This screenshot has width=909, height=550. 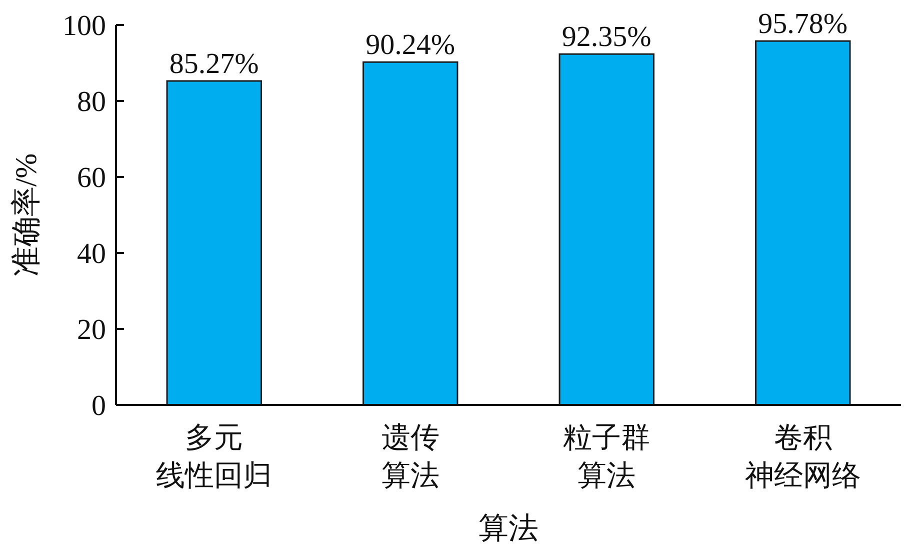 What do you see at coordinates (802, 457) in the screenshot?
I see `x-tick-label: 卷积神经网络` at bounding box center [802, 457].